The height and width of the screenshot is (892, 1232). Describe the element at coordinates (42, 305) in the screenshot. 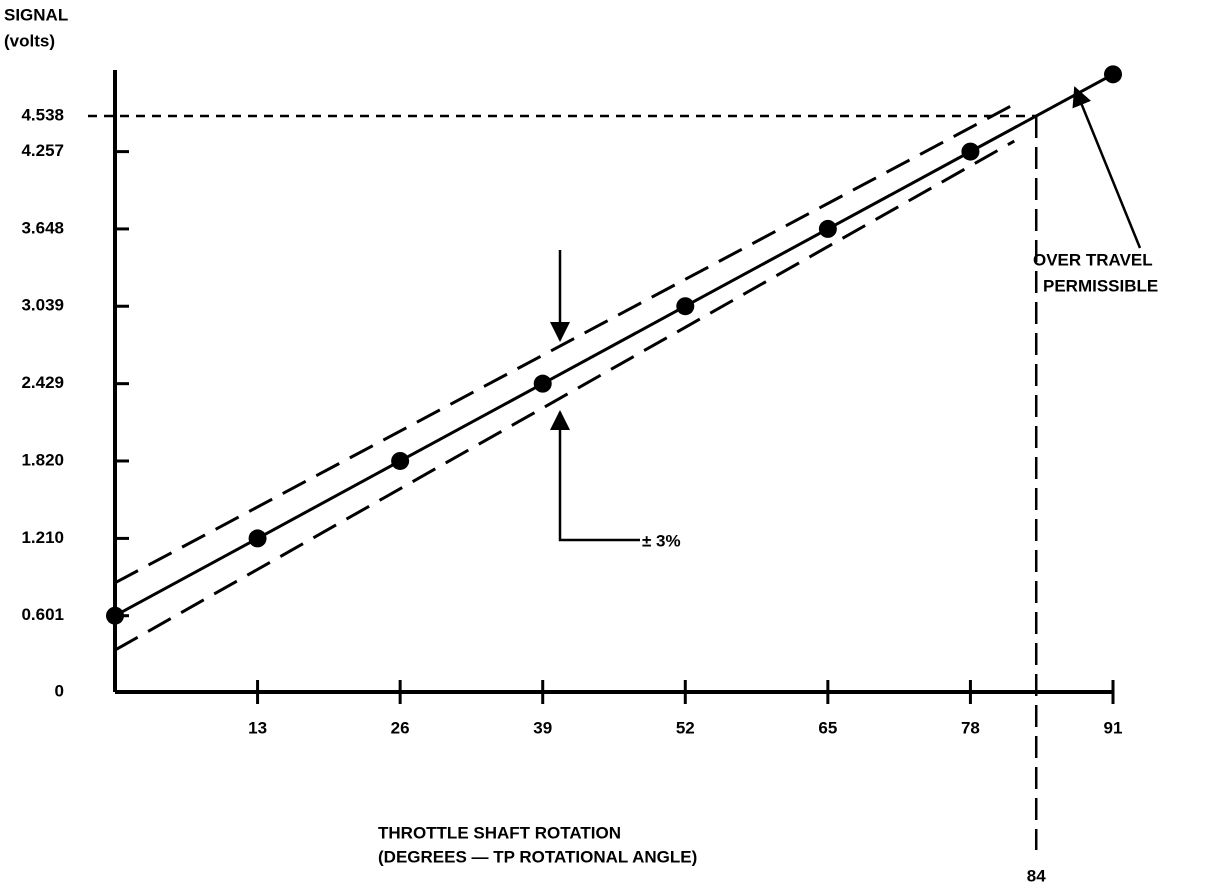

I see `y-tick-label: 3.039` at that location.